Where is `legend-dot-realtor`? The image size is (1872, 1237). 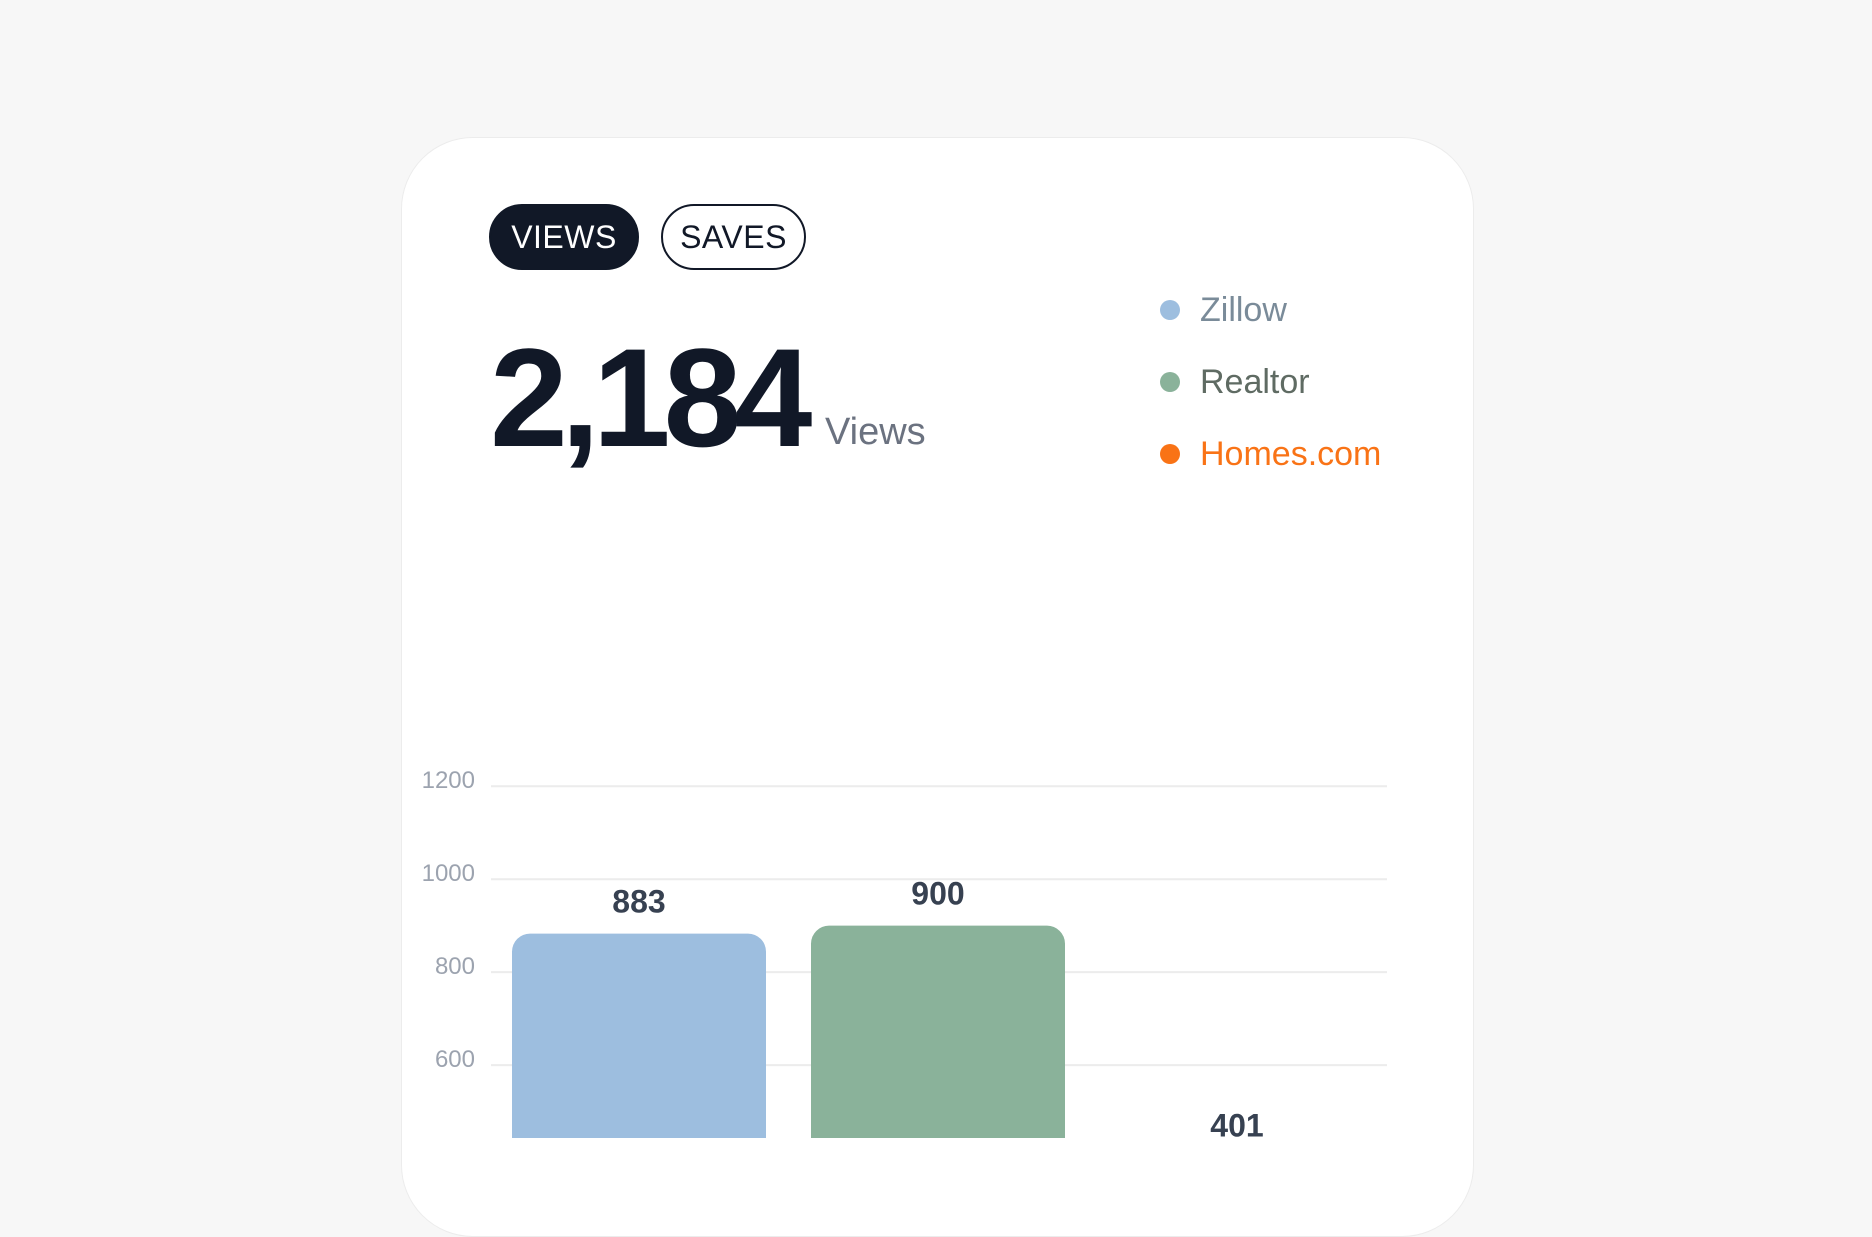
legend-dot-realtor is located at coordinates (1170, 382).